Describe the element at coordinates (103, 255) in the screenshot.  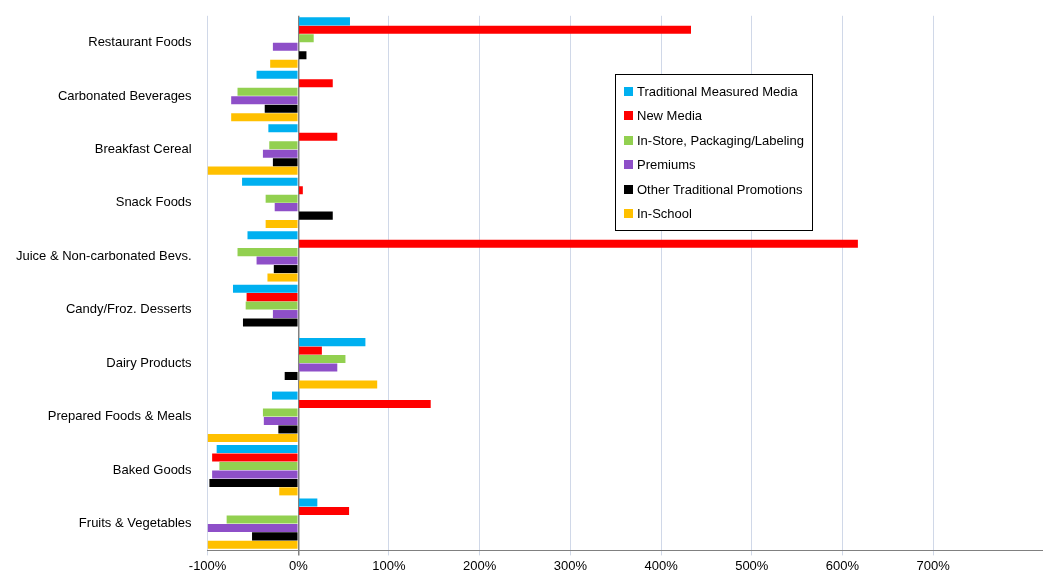
I see `y-tick-label: Juice & Non-carbonated Bevs.` at that location.